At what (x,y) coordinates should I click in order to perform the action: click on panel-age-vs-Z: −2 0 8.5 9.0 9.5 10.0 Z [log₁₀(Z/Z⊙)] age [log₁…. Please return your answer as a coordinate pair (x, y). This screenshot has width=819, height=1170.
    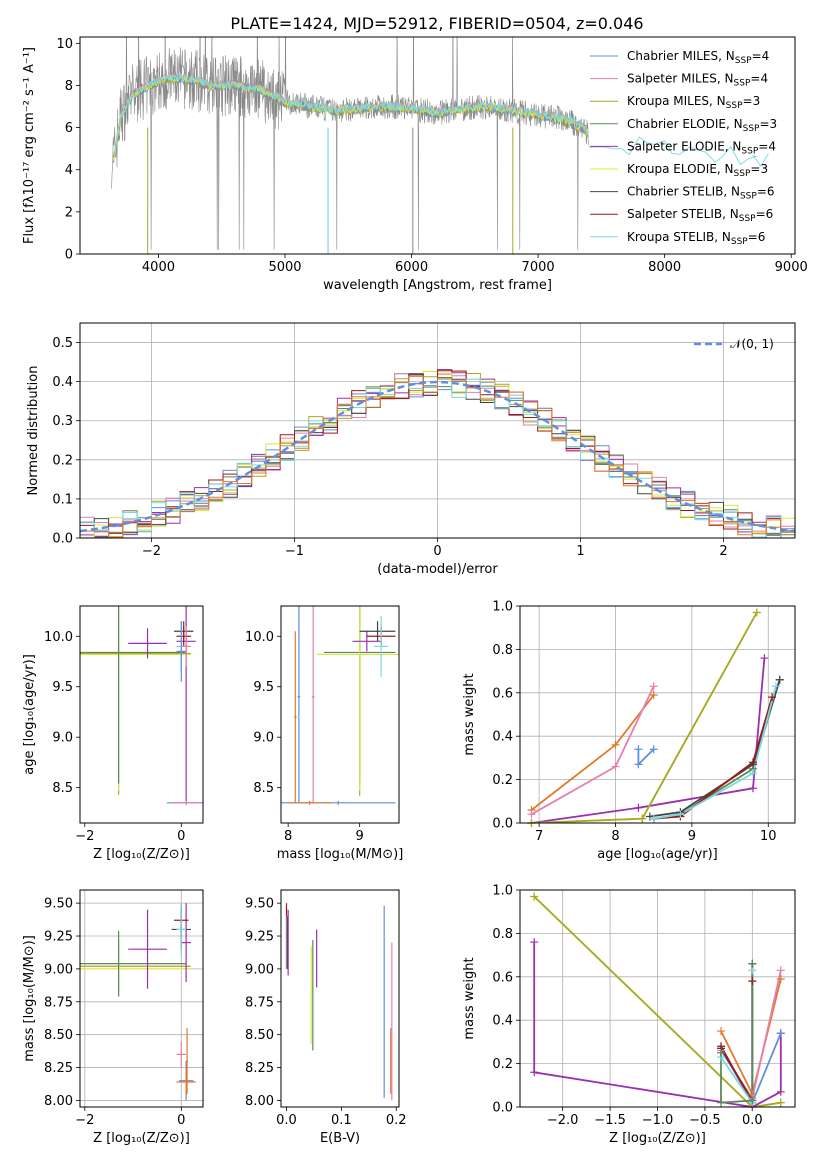
    Looking at the image, I should click on (113, 733).